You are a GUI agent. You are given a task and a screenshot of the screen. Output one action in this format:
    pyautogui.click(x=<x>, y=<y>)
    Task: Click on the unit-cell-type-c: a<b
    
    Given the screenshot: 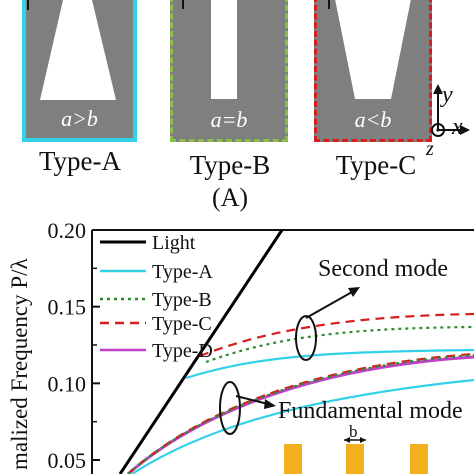 What is the action you would take?
    pyautogui.click(x=373, y=71)
    